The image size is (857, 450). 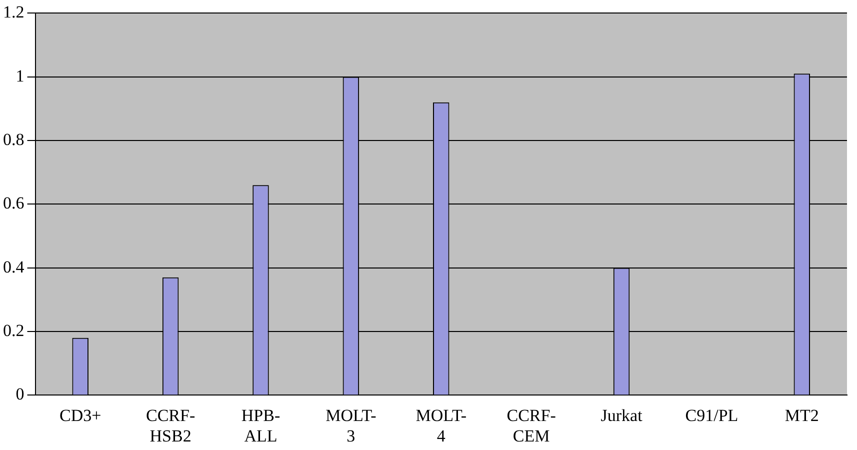 I want to click on y-tick-label: 0.8, so click(x=13, y=139).